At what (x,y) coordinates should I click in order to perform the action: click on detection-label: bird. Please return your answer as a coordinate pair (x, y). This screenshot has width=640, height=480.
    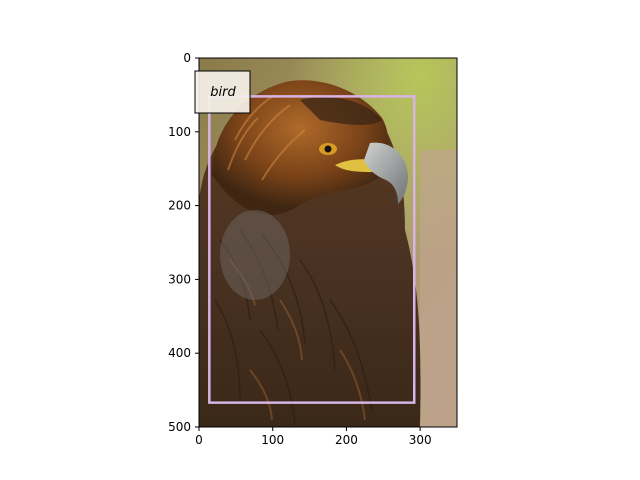
    Looking at the image, I should click on (223, 92).